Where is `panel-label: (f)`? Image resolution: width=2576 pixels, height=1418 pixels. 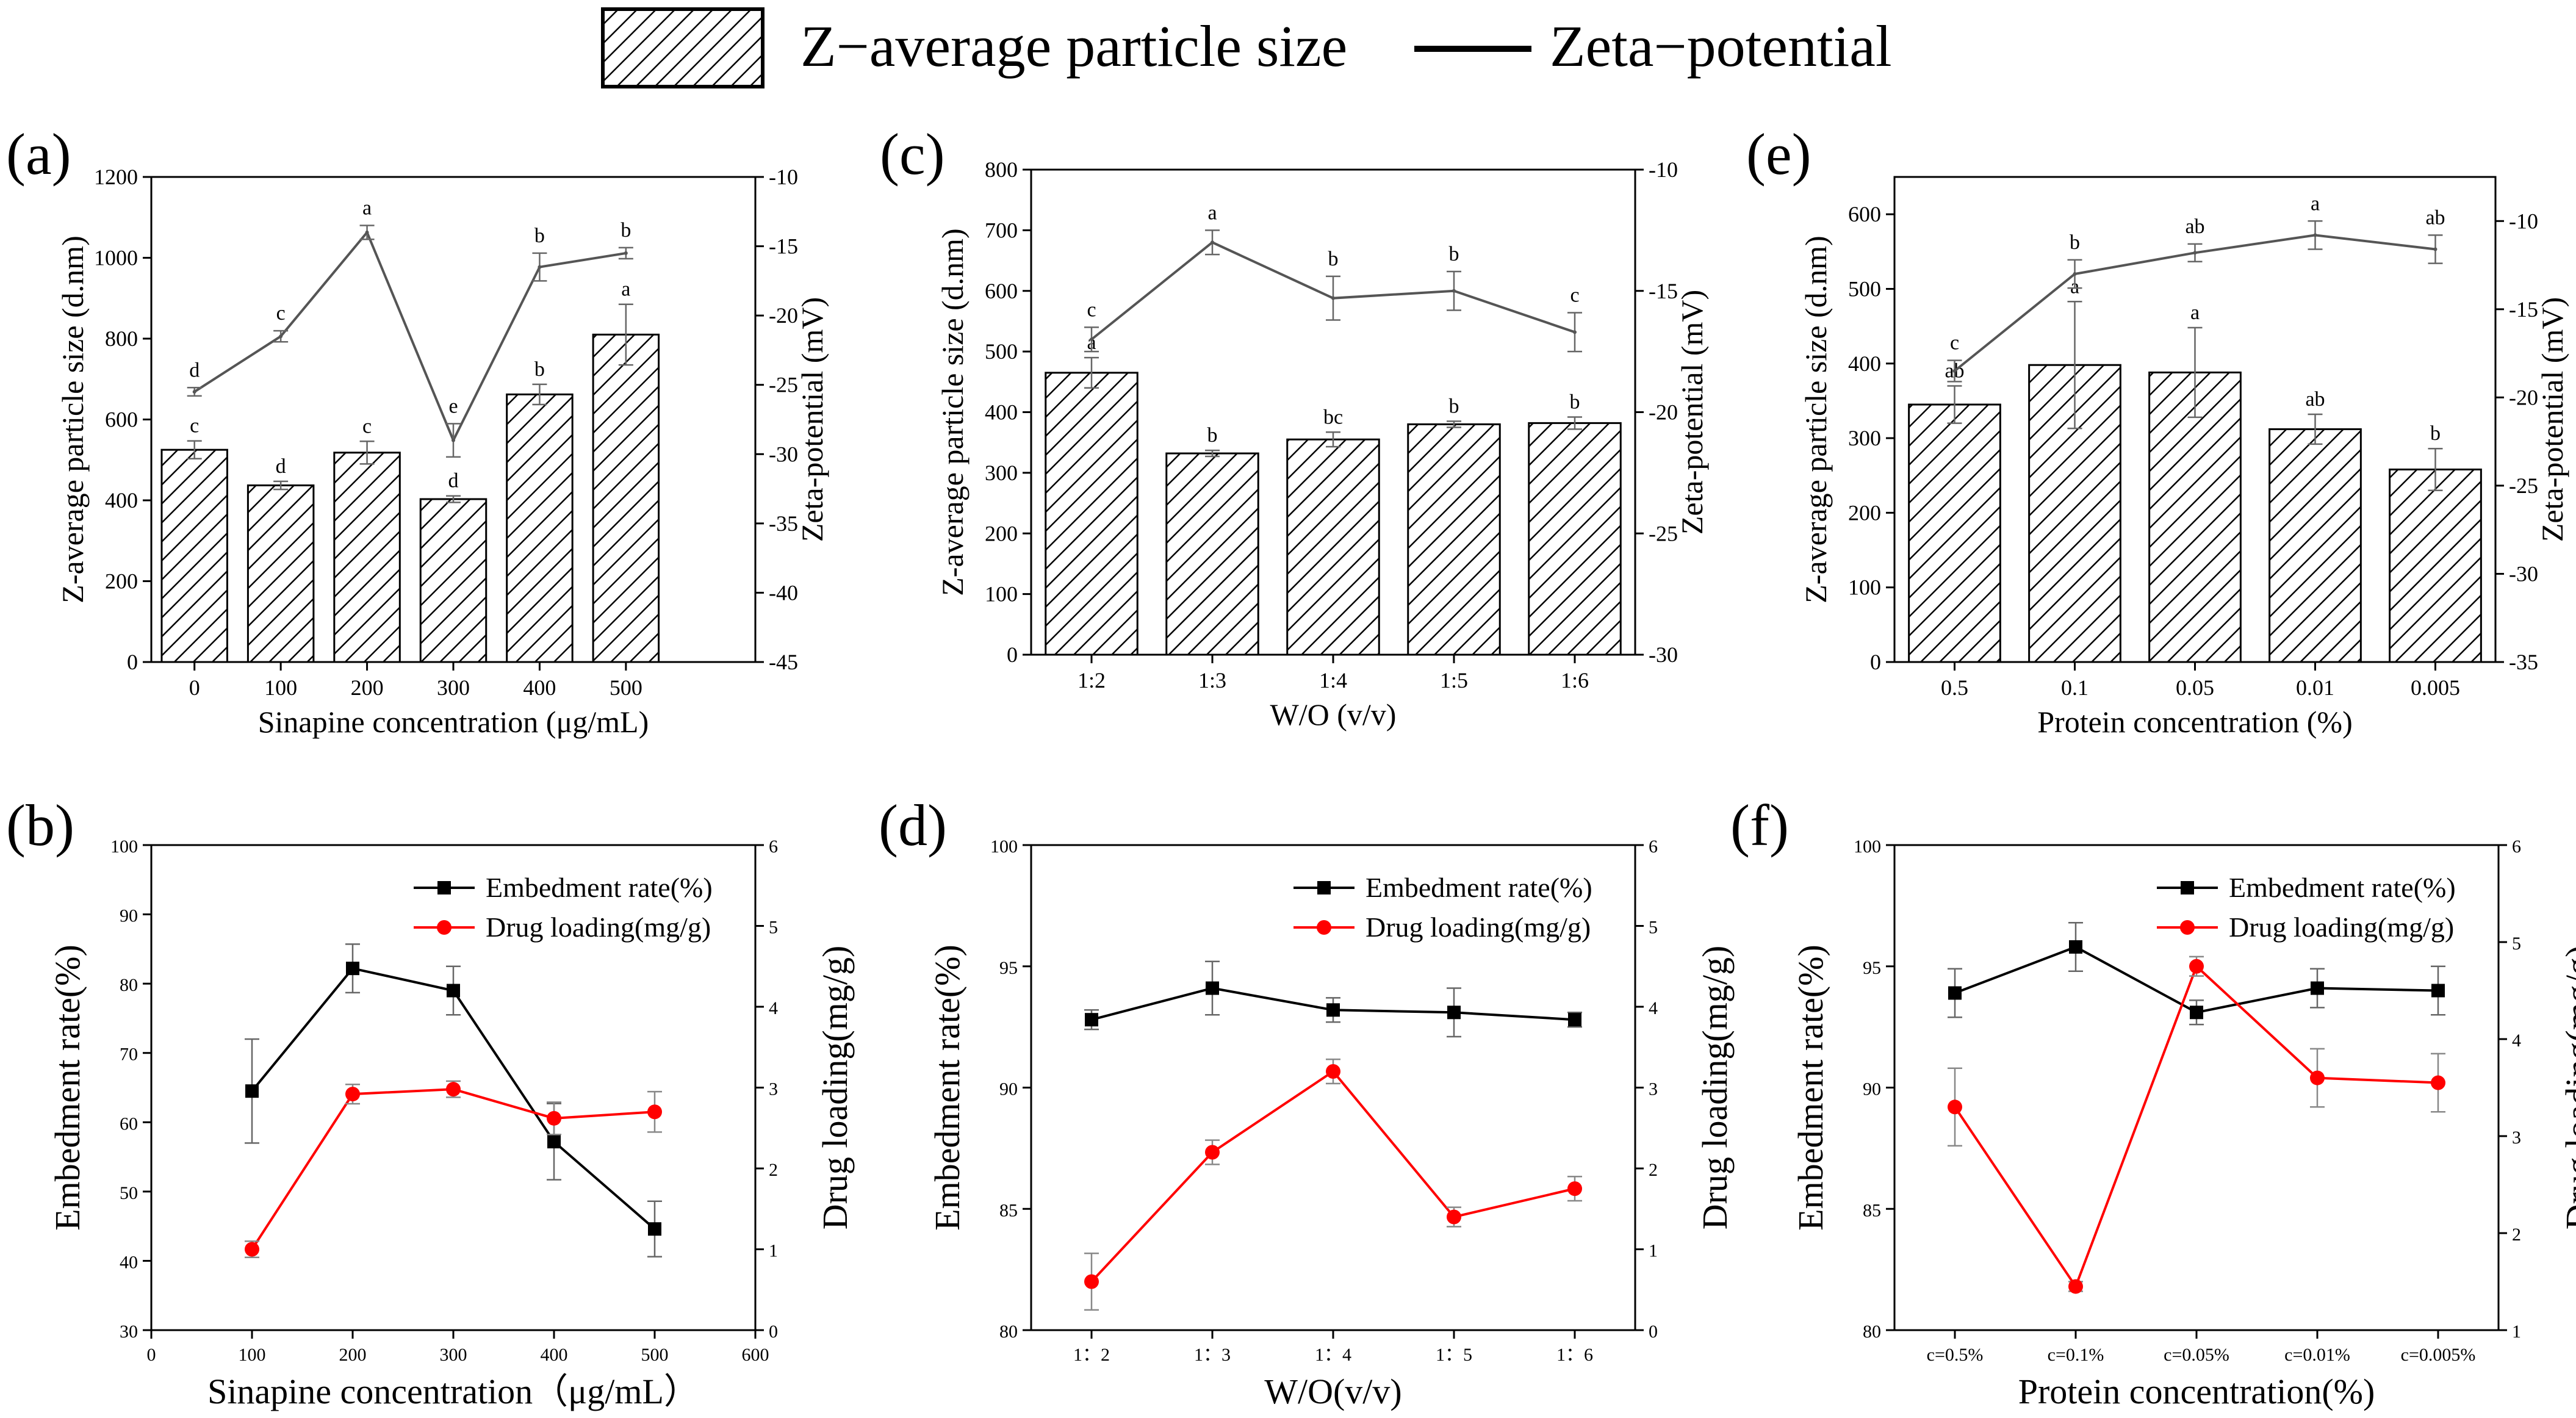 panel-label: (f) is located at coordinates (1759, 825).